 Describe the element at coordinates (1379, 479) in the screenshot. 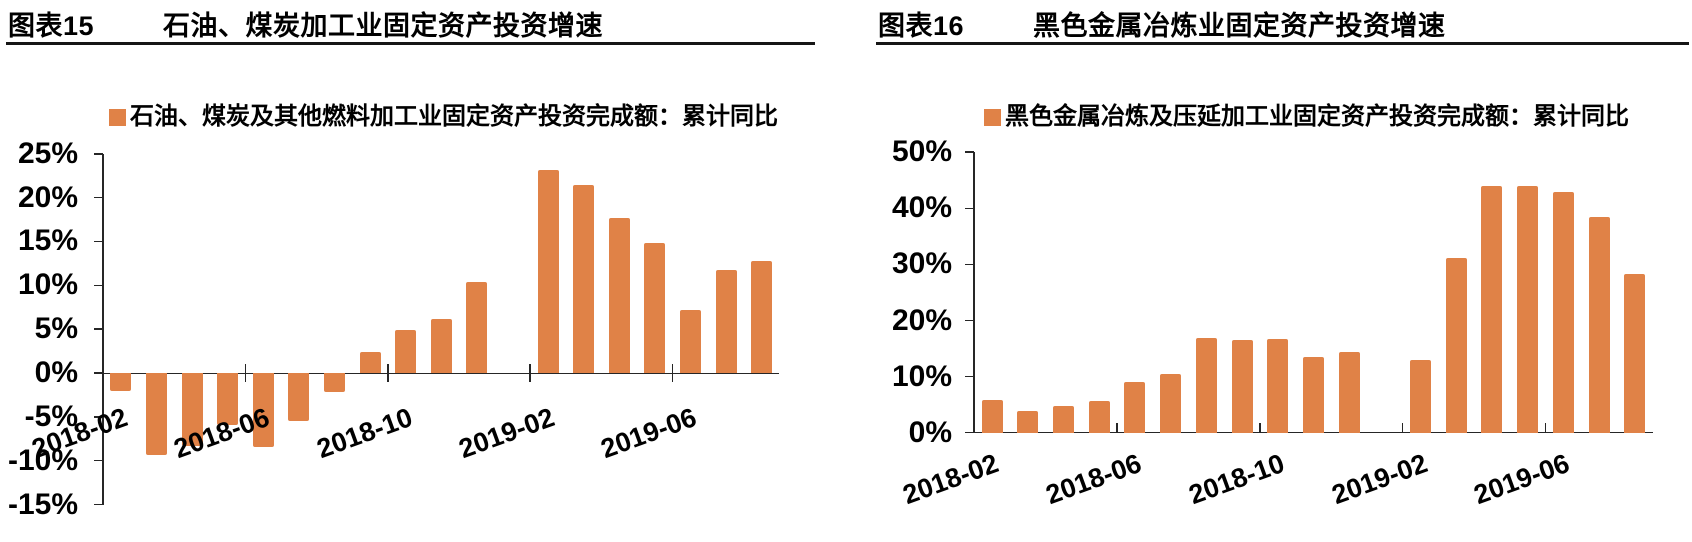

I see `x-tick-label: 2019-02` at that location.